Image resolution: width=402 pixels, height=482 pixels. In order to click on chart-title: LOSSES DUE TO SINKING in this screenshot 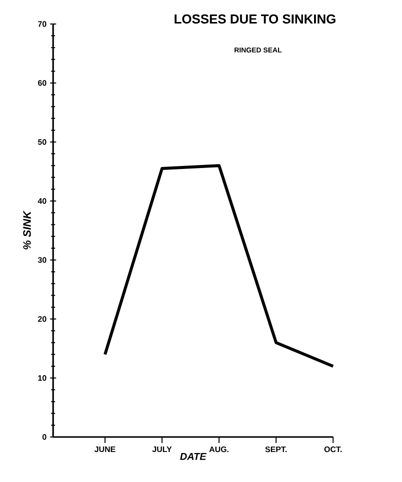, I will do `click(255, 19)`.